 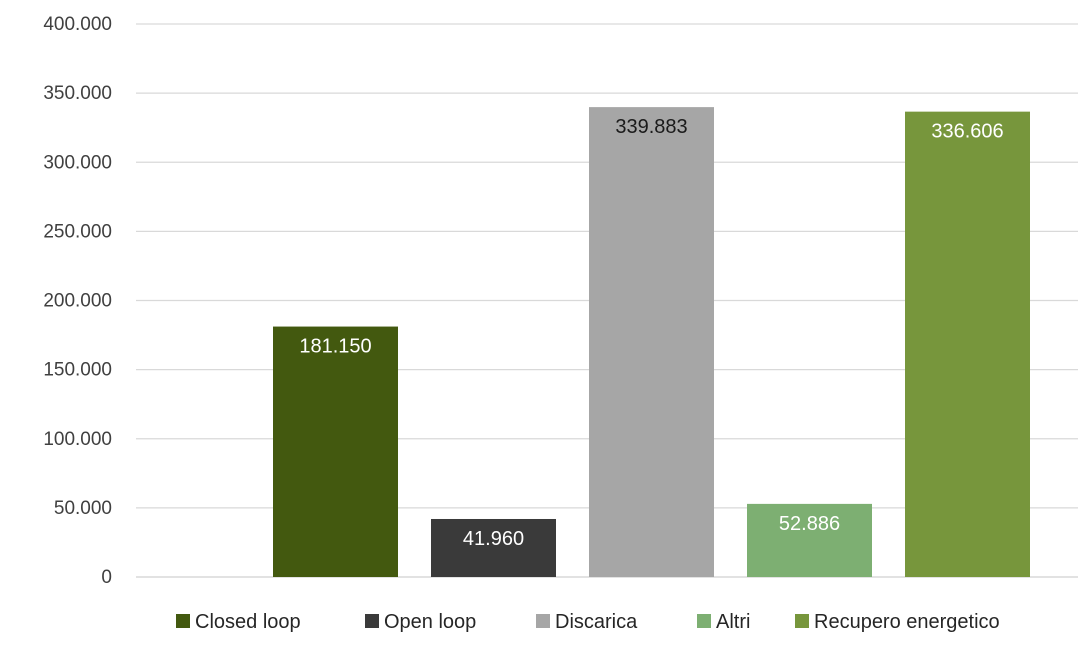 I want to click on bar-open-loop, so click(x=493, y=547).